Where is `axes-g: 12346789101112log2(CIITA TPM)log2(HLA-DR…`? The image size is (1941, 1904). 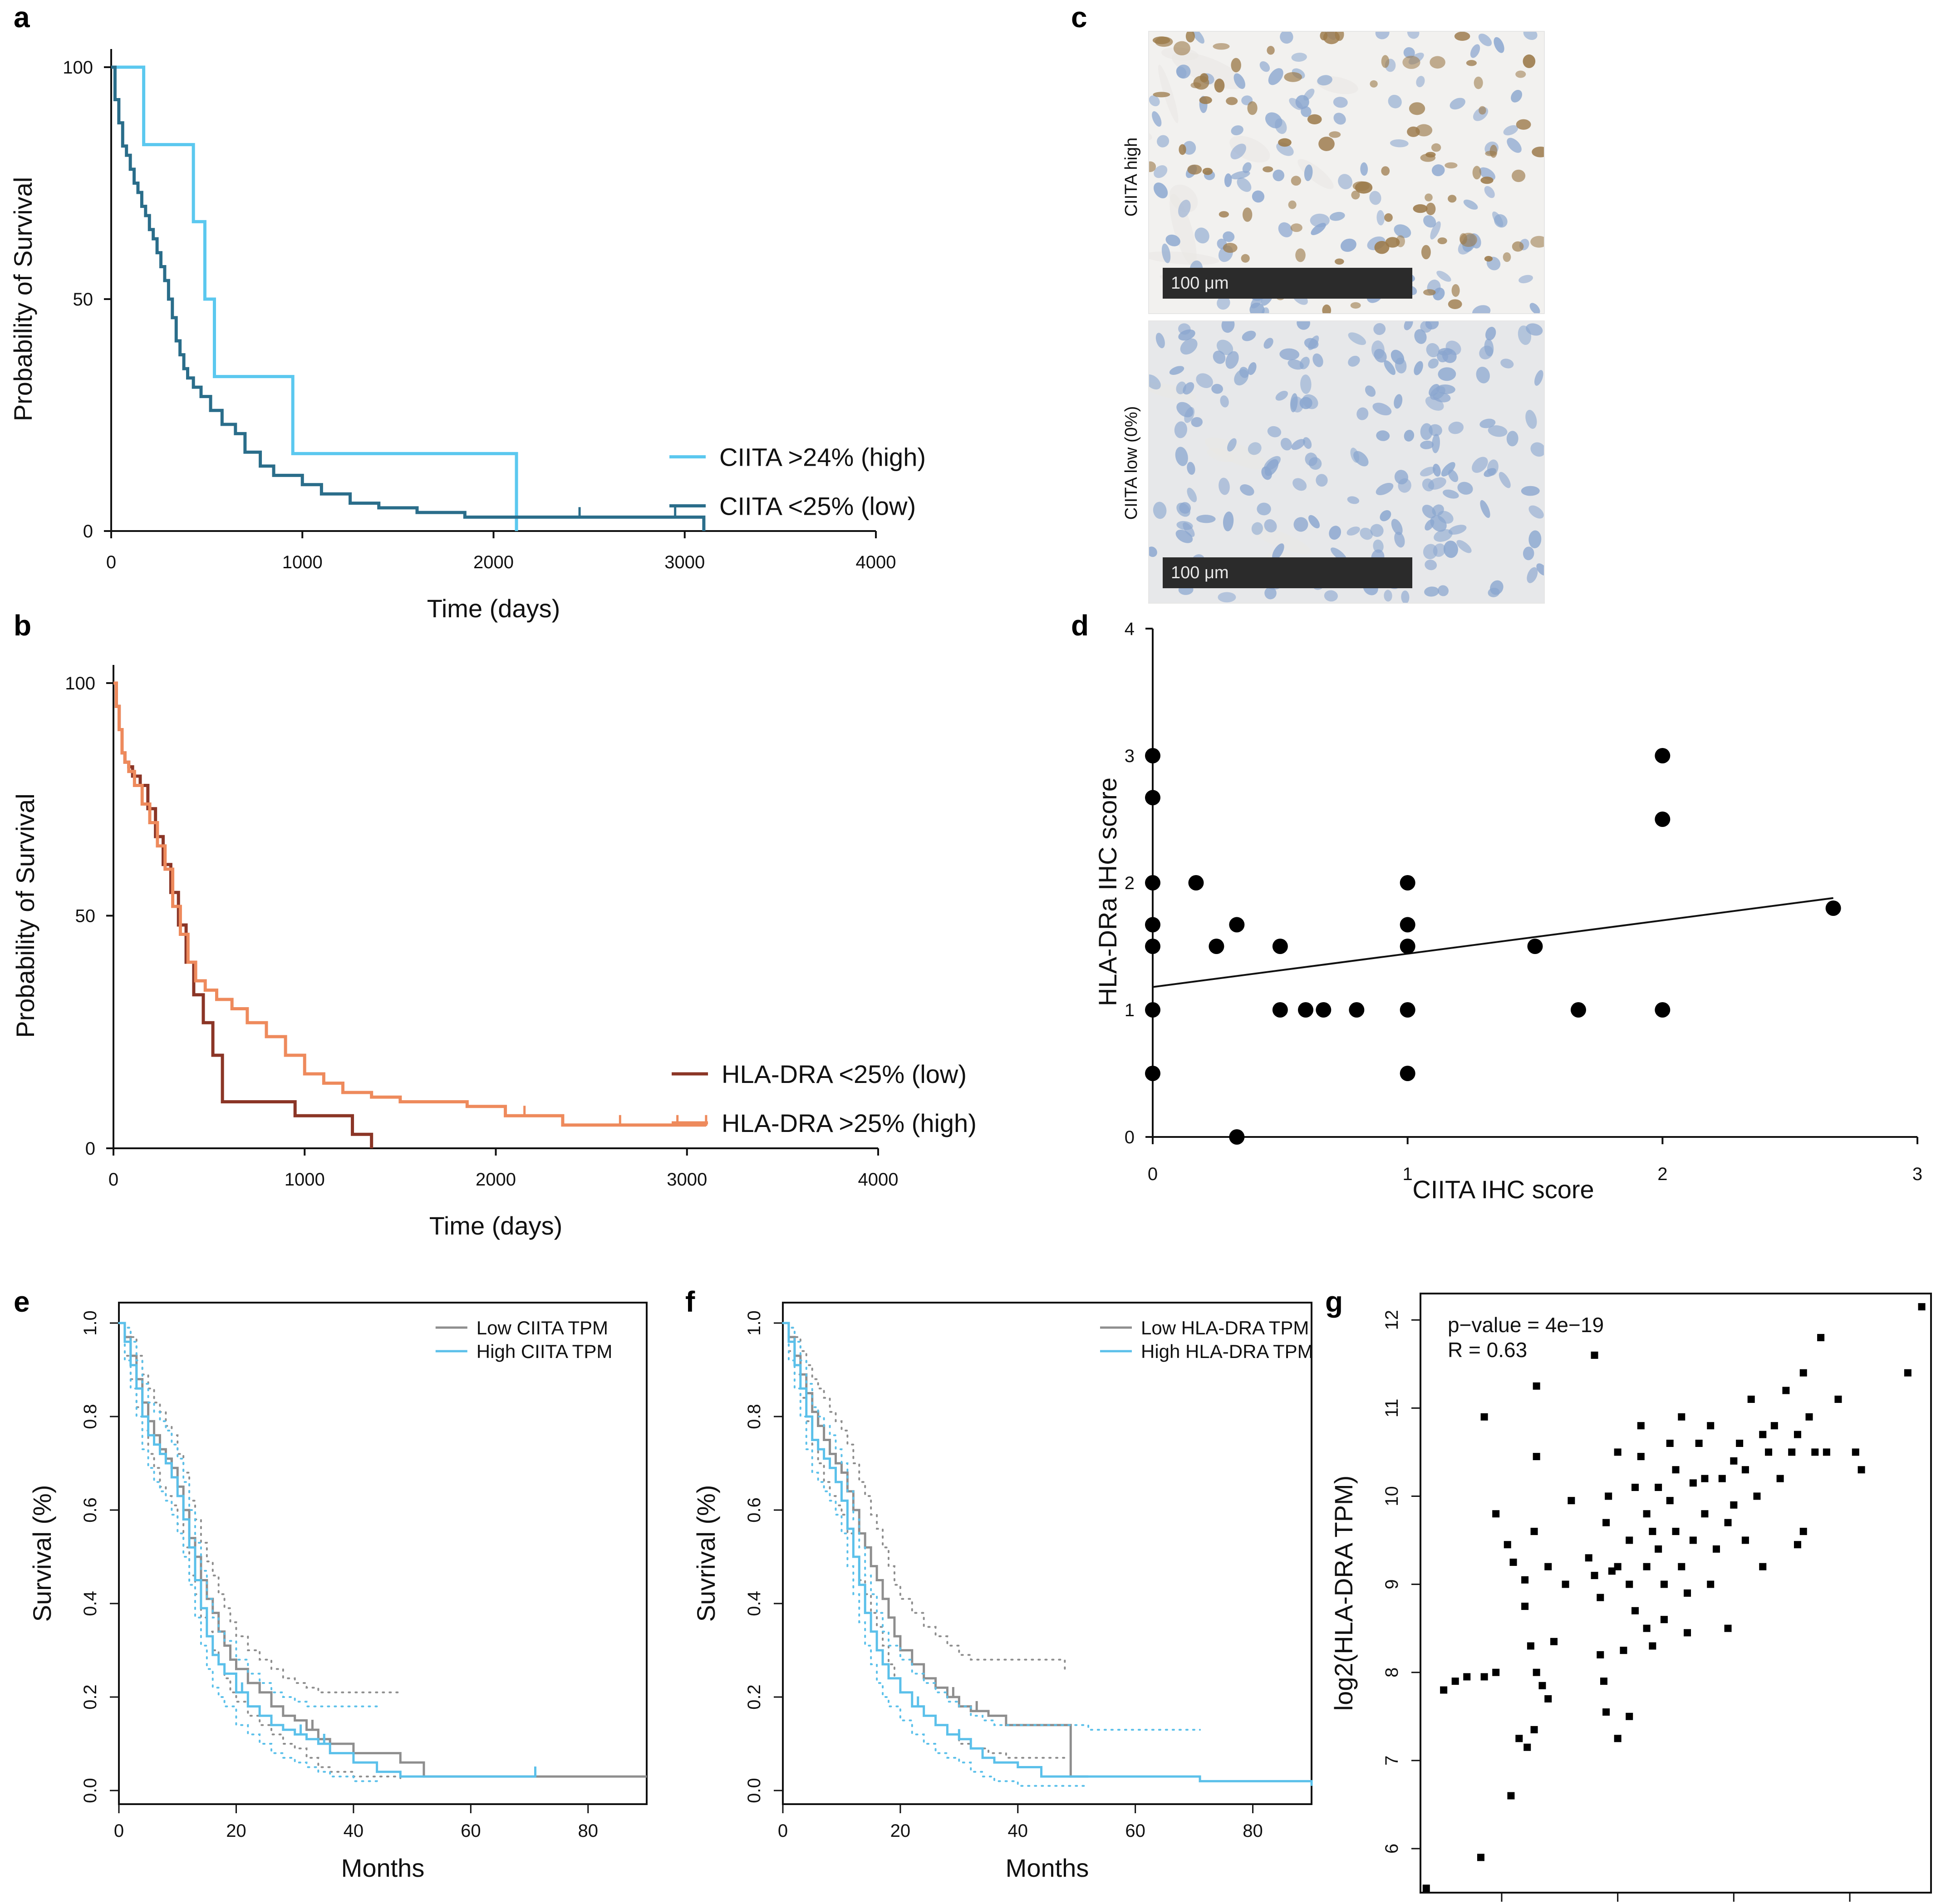 axes-g: 12346789101112log2(CIITA TPM)log2(HLA-DR… is located at coordinates (1630, 1597).